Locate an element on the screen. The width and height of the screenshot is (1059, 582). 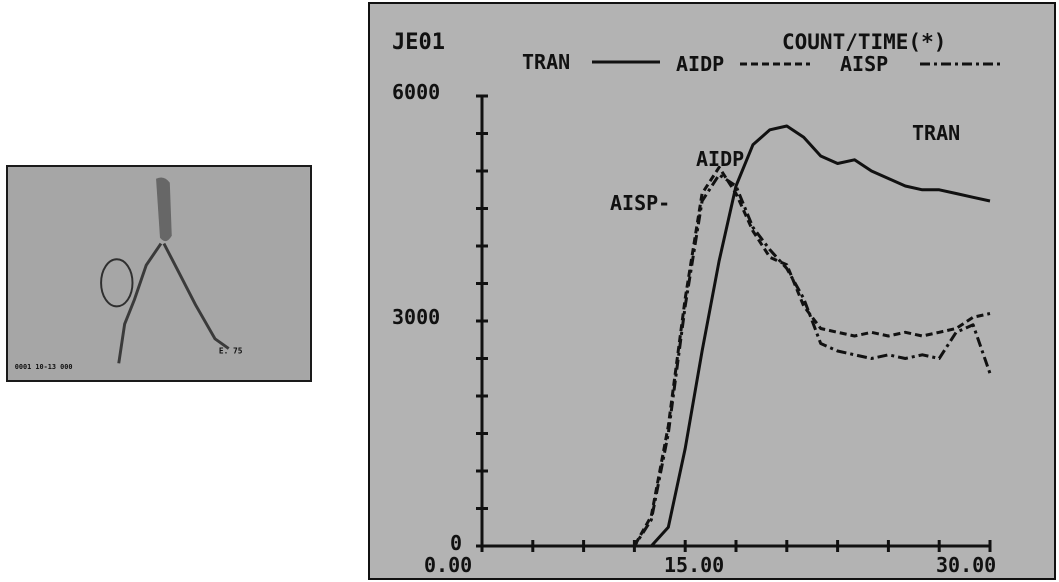
annotation-aidp: AIDP is located at coordinates (720, 159).